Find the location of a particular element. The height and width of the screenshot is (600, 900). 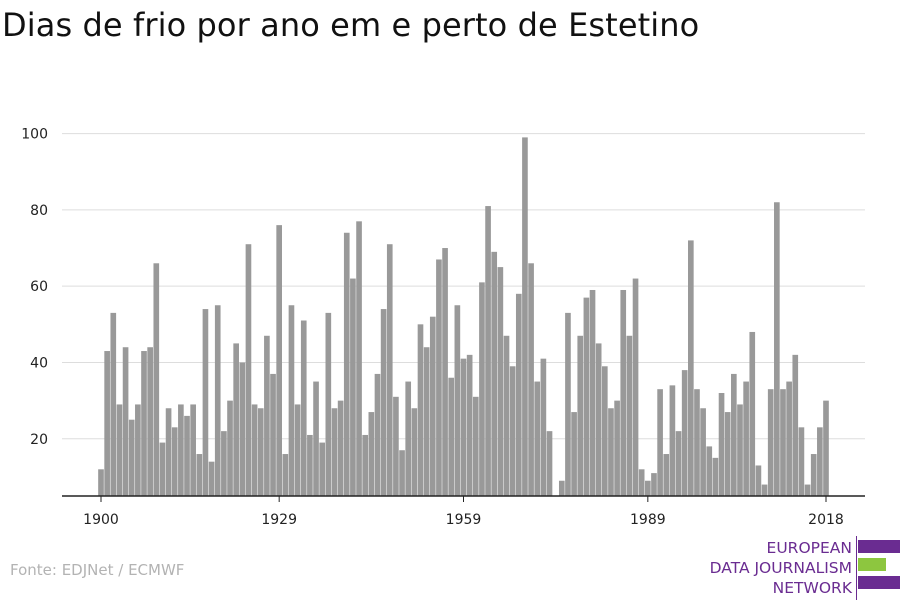

bar-2003 is located at coordinates (734, 434).